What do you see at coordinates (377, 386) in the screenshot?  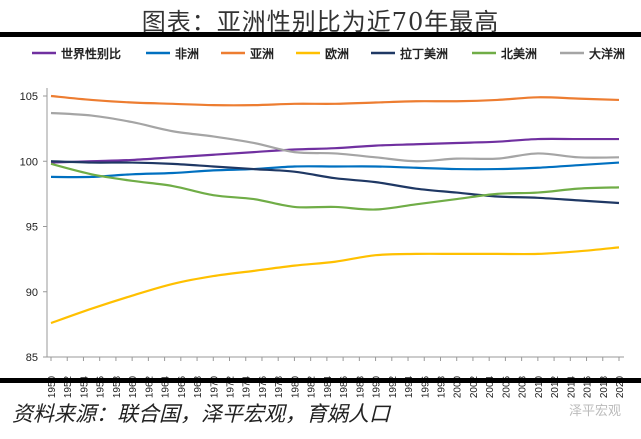 I see `x-tick-label: 1990` at bounding box center [377, 386].